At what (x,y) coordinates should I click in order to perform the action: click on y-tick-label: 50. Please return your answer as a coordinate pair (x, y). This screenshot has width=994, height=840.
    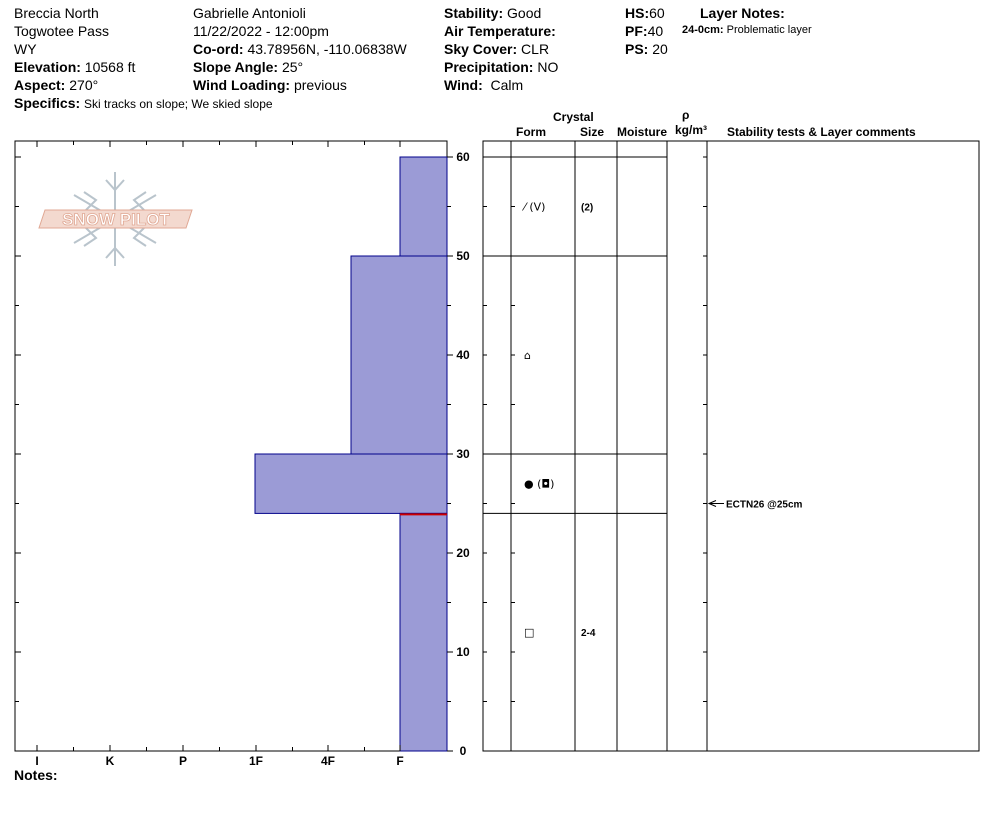
    Looking at the image, I should click on (463, 256).